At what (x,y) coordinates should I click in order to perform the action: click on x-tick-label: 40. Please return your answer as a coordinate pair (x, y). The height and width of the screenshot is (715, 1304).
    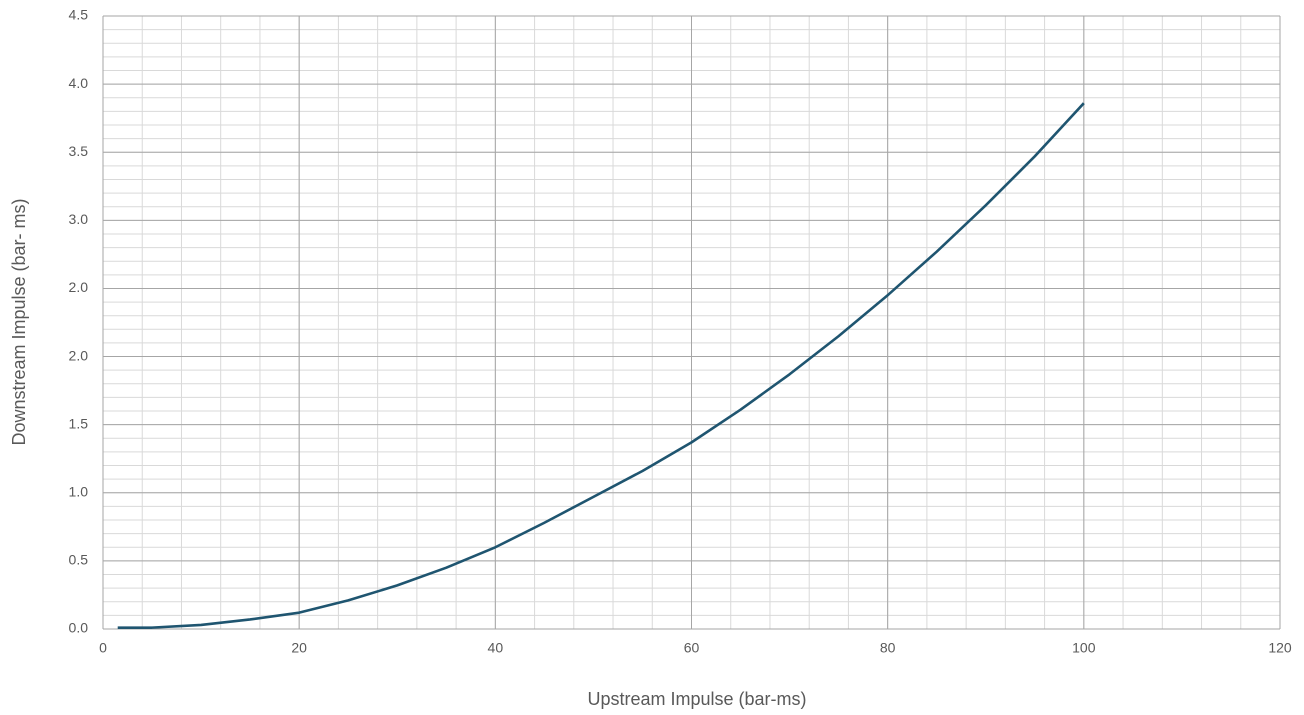
    Looking at the image, I should click on (496, 648).